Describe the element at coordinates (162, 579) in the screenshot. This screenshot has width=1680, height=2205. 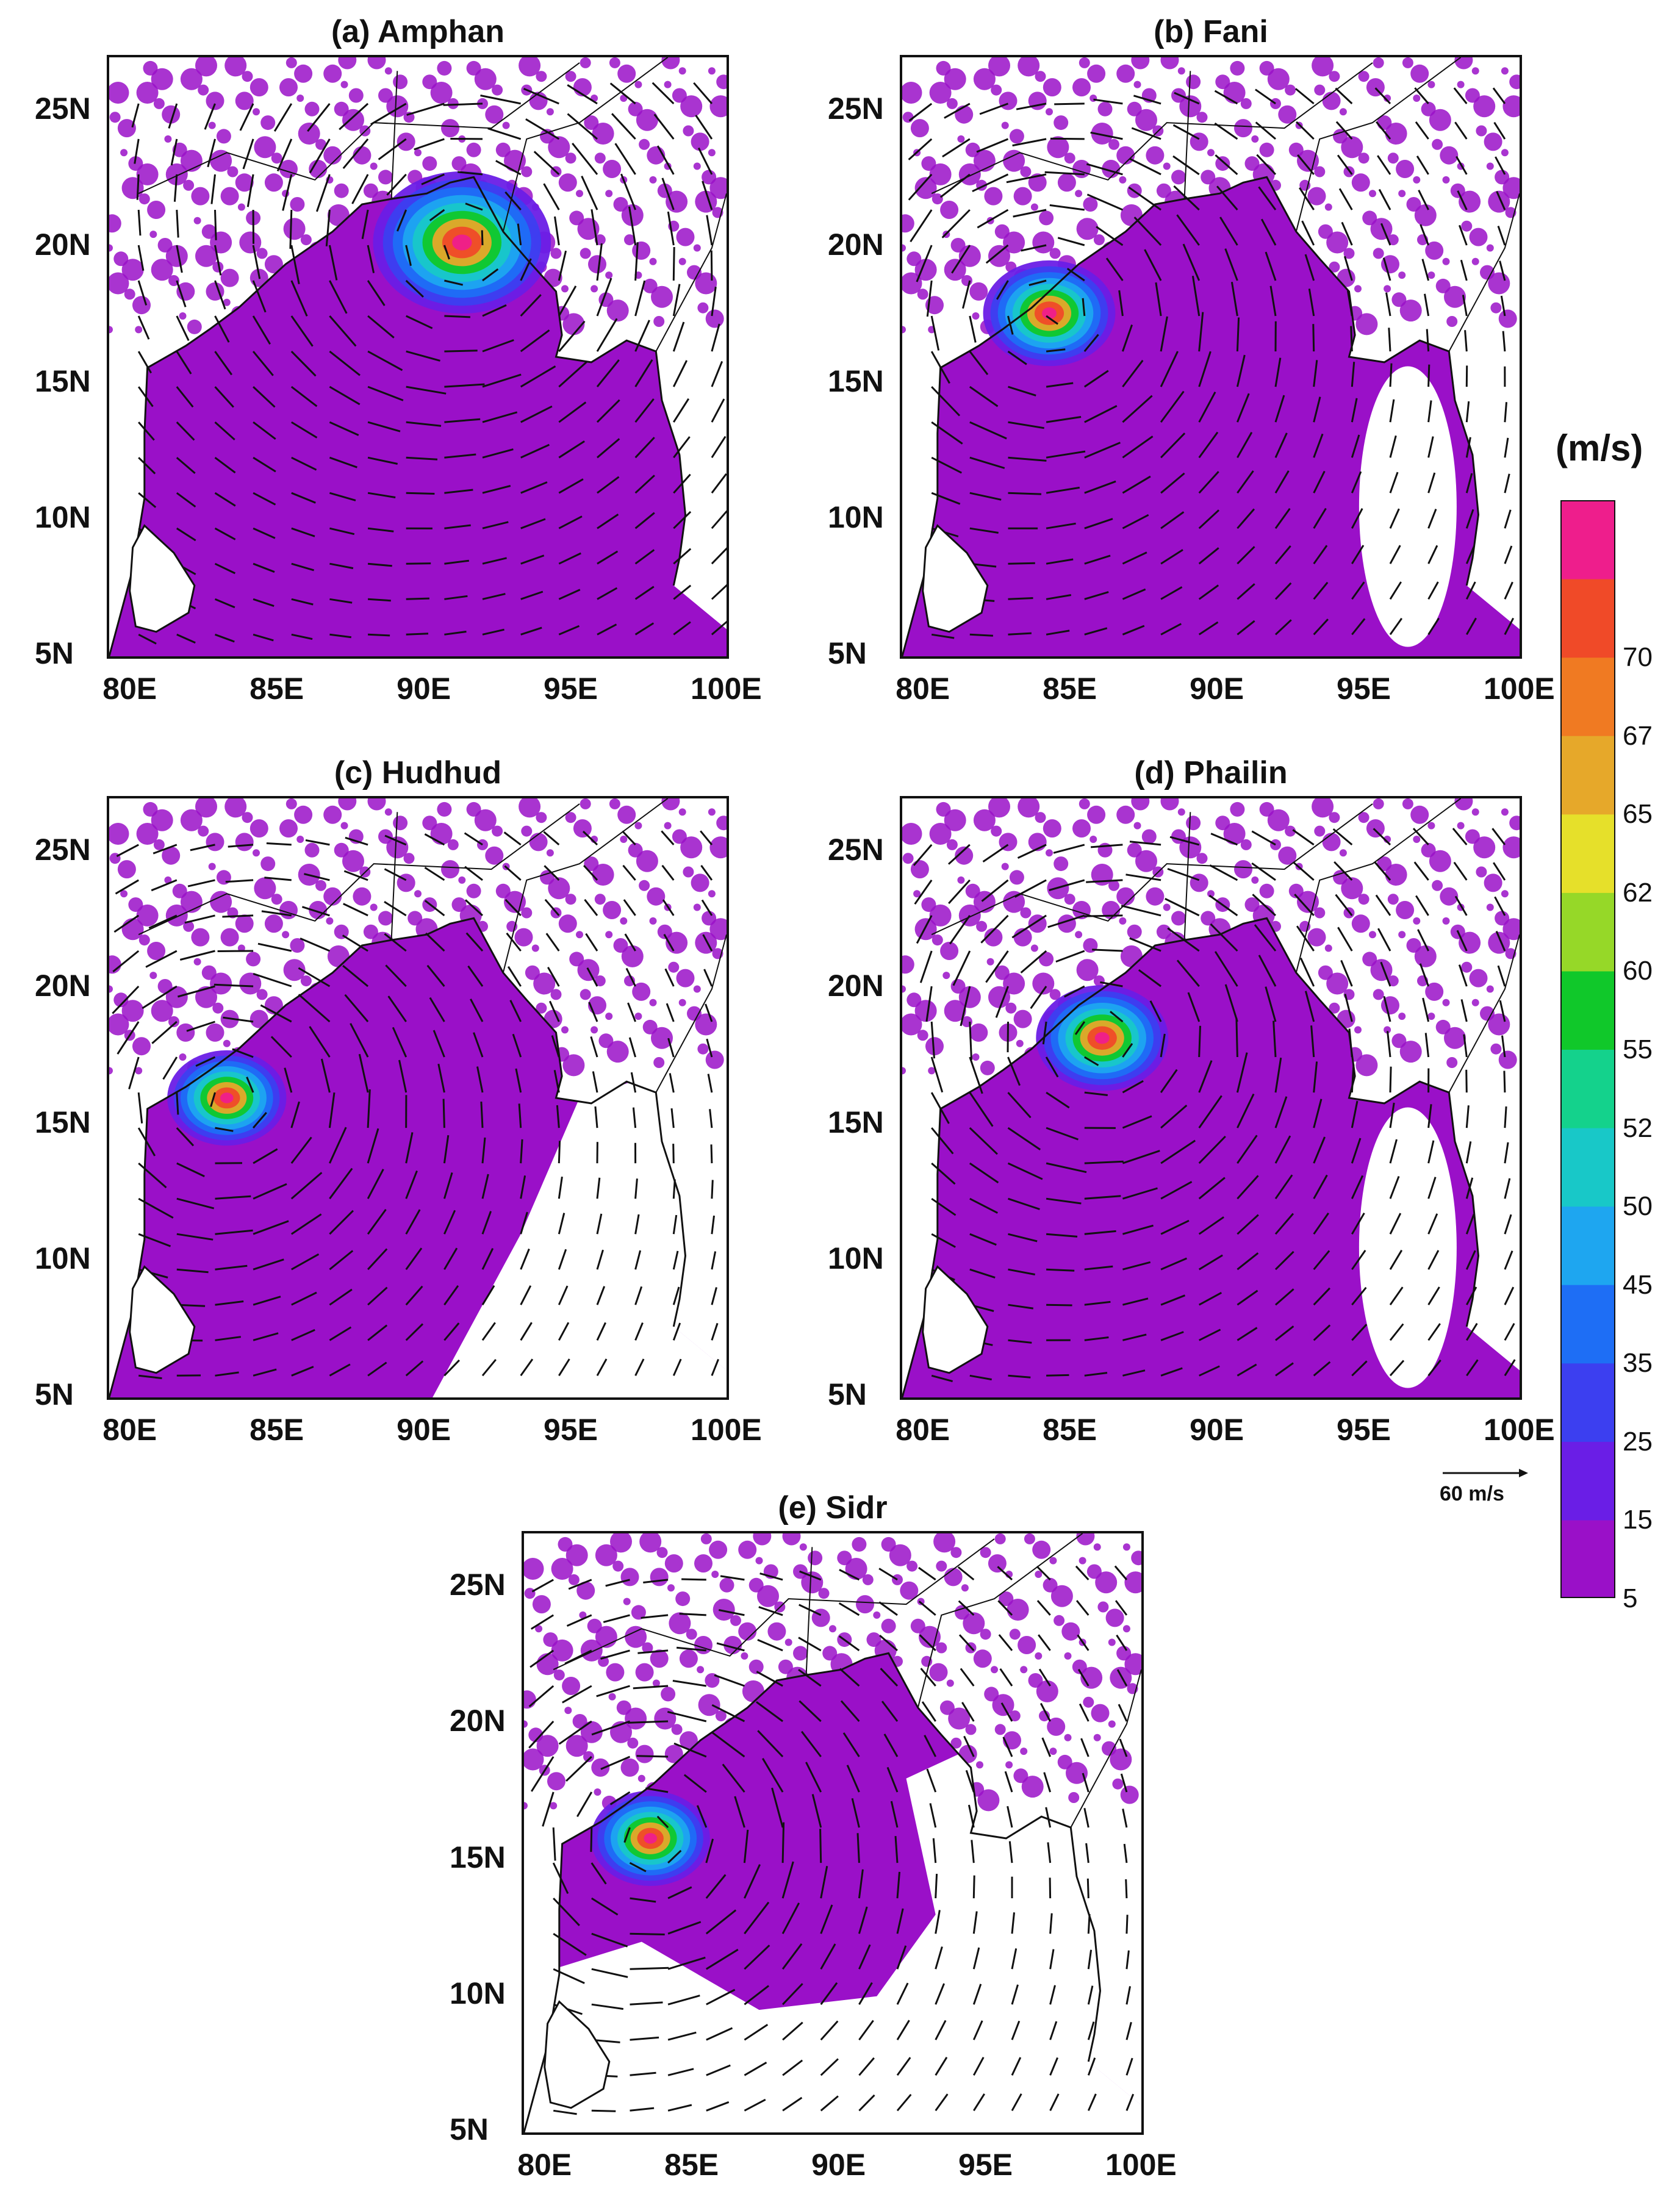
I see `sri-lanka-outline` at that location.